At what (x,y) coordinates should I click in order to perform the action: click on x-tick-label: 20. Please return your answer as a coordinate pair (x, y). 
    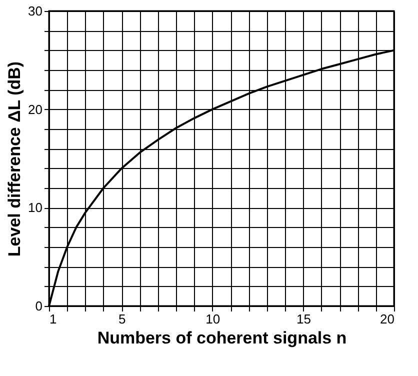
    Looking at the image, I should click on (387, 319).